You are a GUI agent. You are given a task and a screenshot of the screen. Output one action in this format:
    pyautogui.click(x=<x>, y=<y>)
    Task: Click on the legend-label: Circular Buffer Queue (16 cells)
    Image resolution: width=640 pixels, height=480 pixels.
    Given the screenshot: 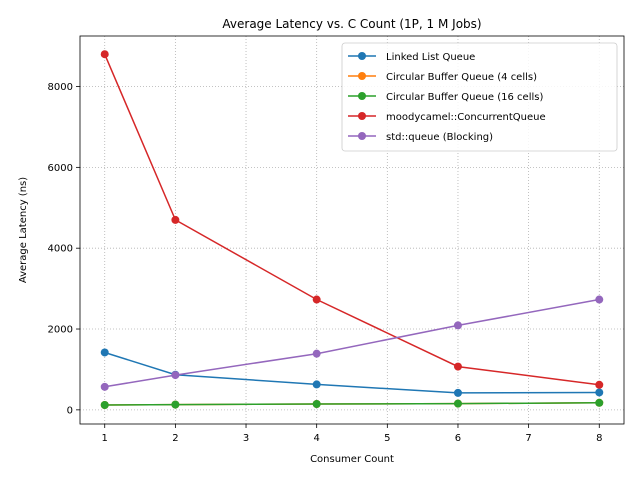 What is the action you would take?
    pyautogui.click(x=464, y=97)
    